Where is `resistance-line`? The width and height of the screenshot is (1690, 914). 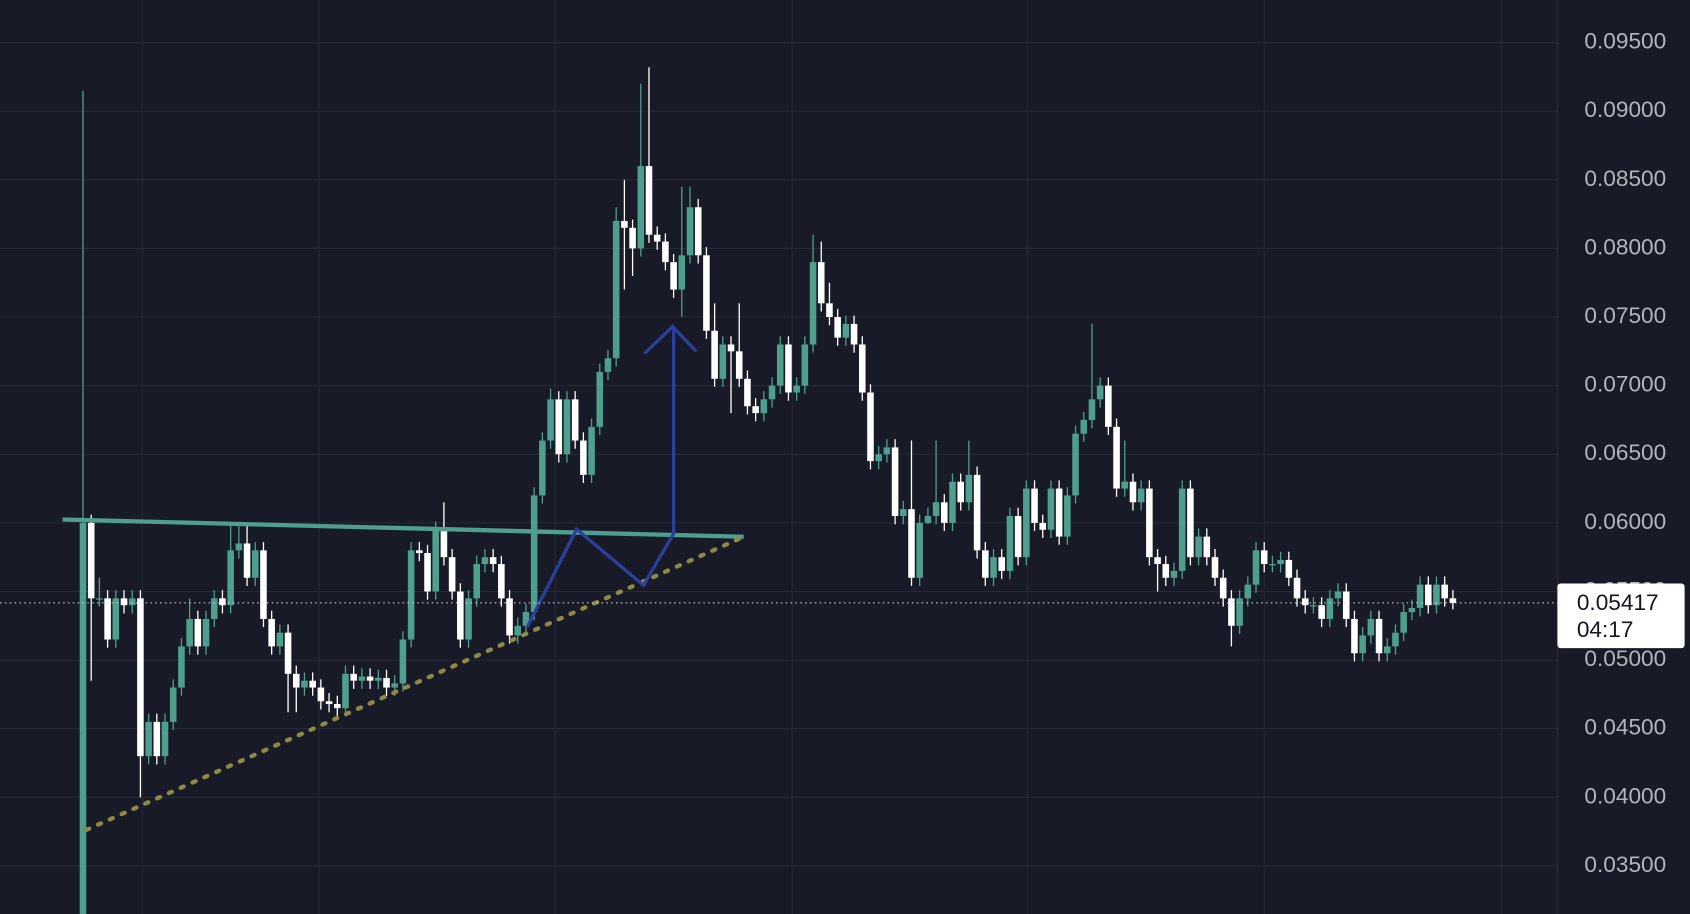 resistance-line is located at coordinates (403, 528).